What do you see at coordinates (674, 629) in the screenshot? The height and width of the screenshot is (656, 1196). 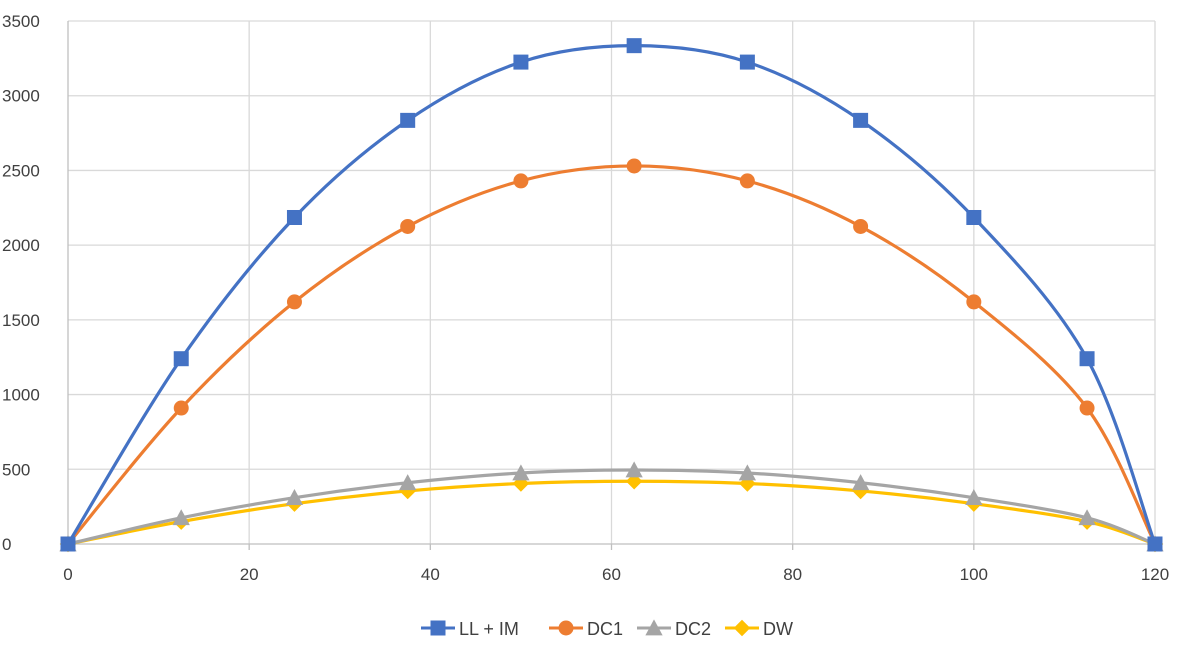 I see `legend-entry: DC2` at bounding box center [674, 629].